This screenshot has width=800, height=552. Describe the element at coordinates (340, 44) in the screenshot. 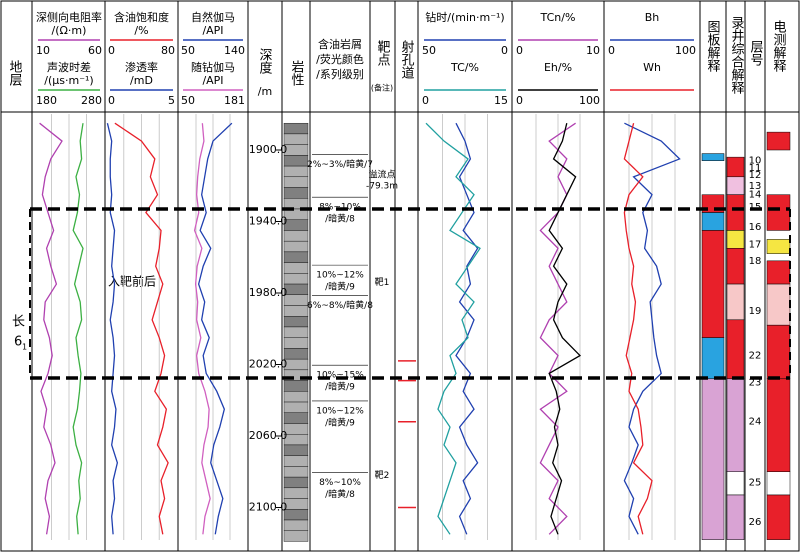

I see `oil-header: 含油岩屑` at that location.